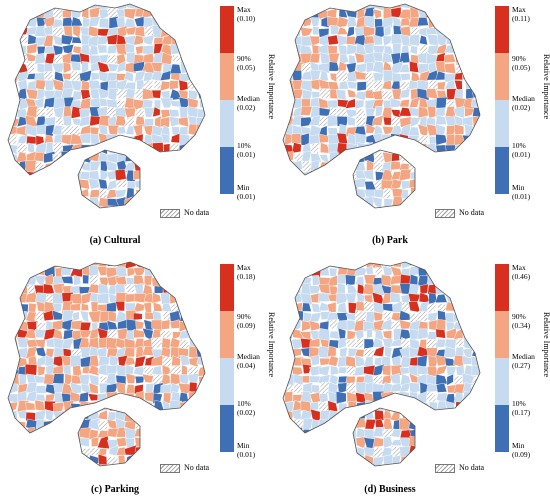 The image size is (550, 501). I want to click on legend-band-max, so click(227, 287).